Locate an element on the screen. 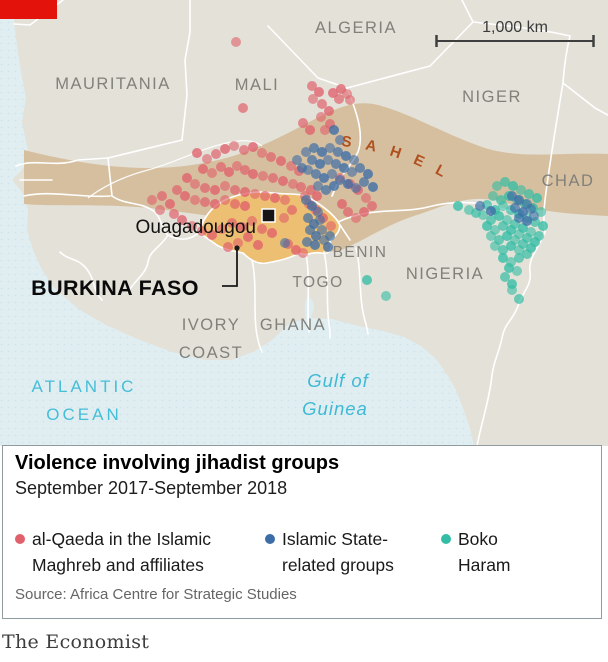 Image resolution: width=608 pixels, height=662 pixels. burkina-faso-label: BURKINA FASO is located at coordinates (115, 288).